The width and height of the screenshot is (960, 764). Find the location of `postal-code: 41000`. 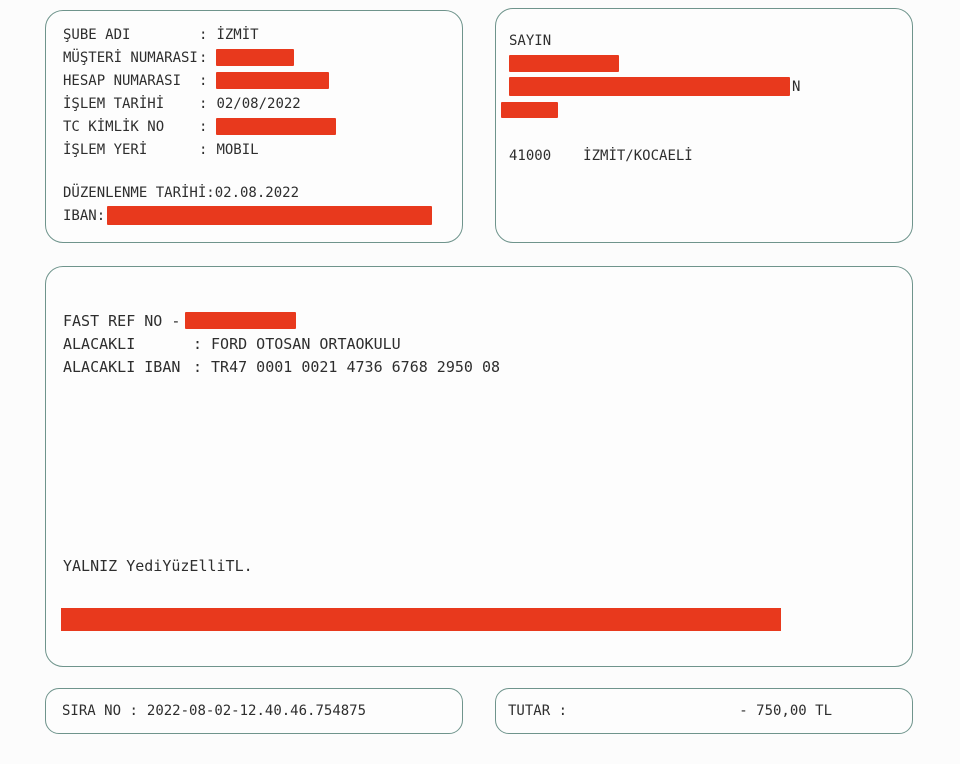

postal-code: 41000 is located at coordinates (530, 155).